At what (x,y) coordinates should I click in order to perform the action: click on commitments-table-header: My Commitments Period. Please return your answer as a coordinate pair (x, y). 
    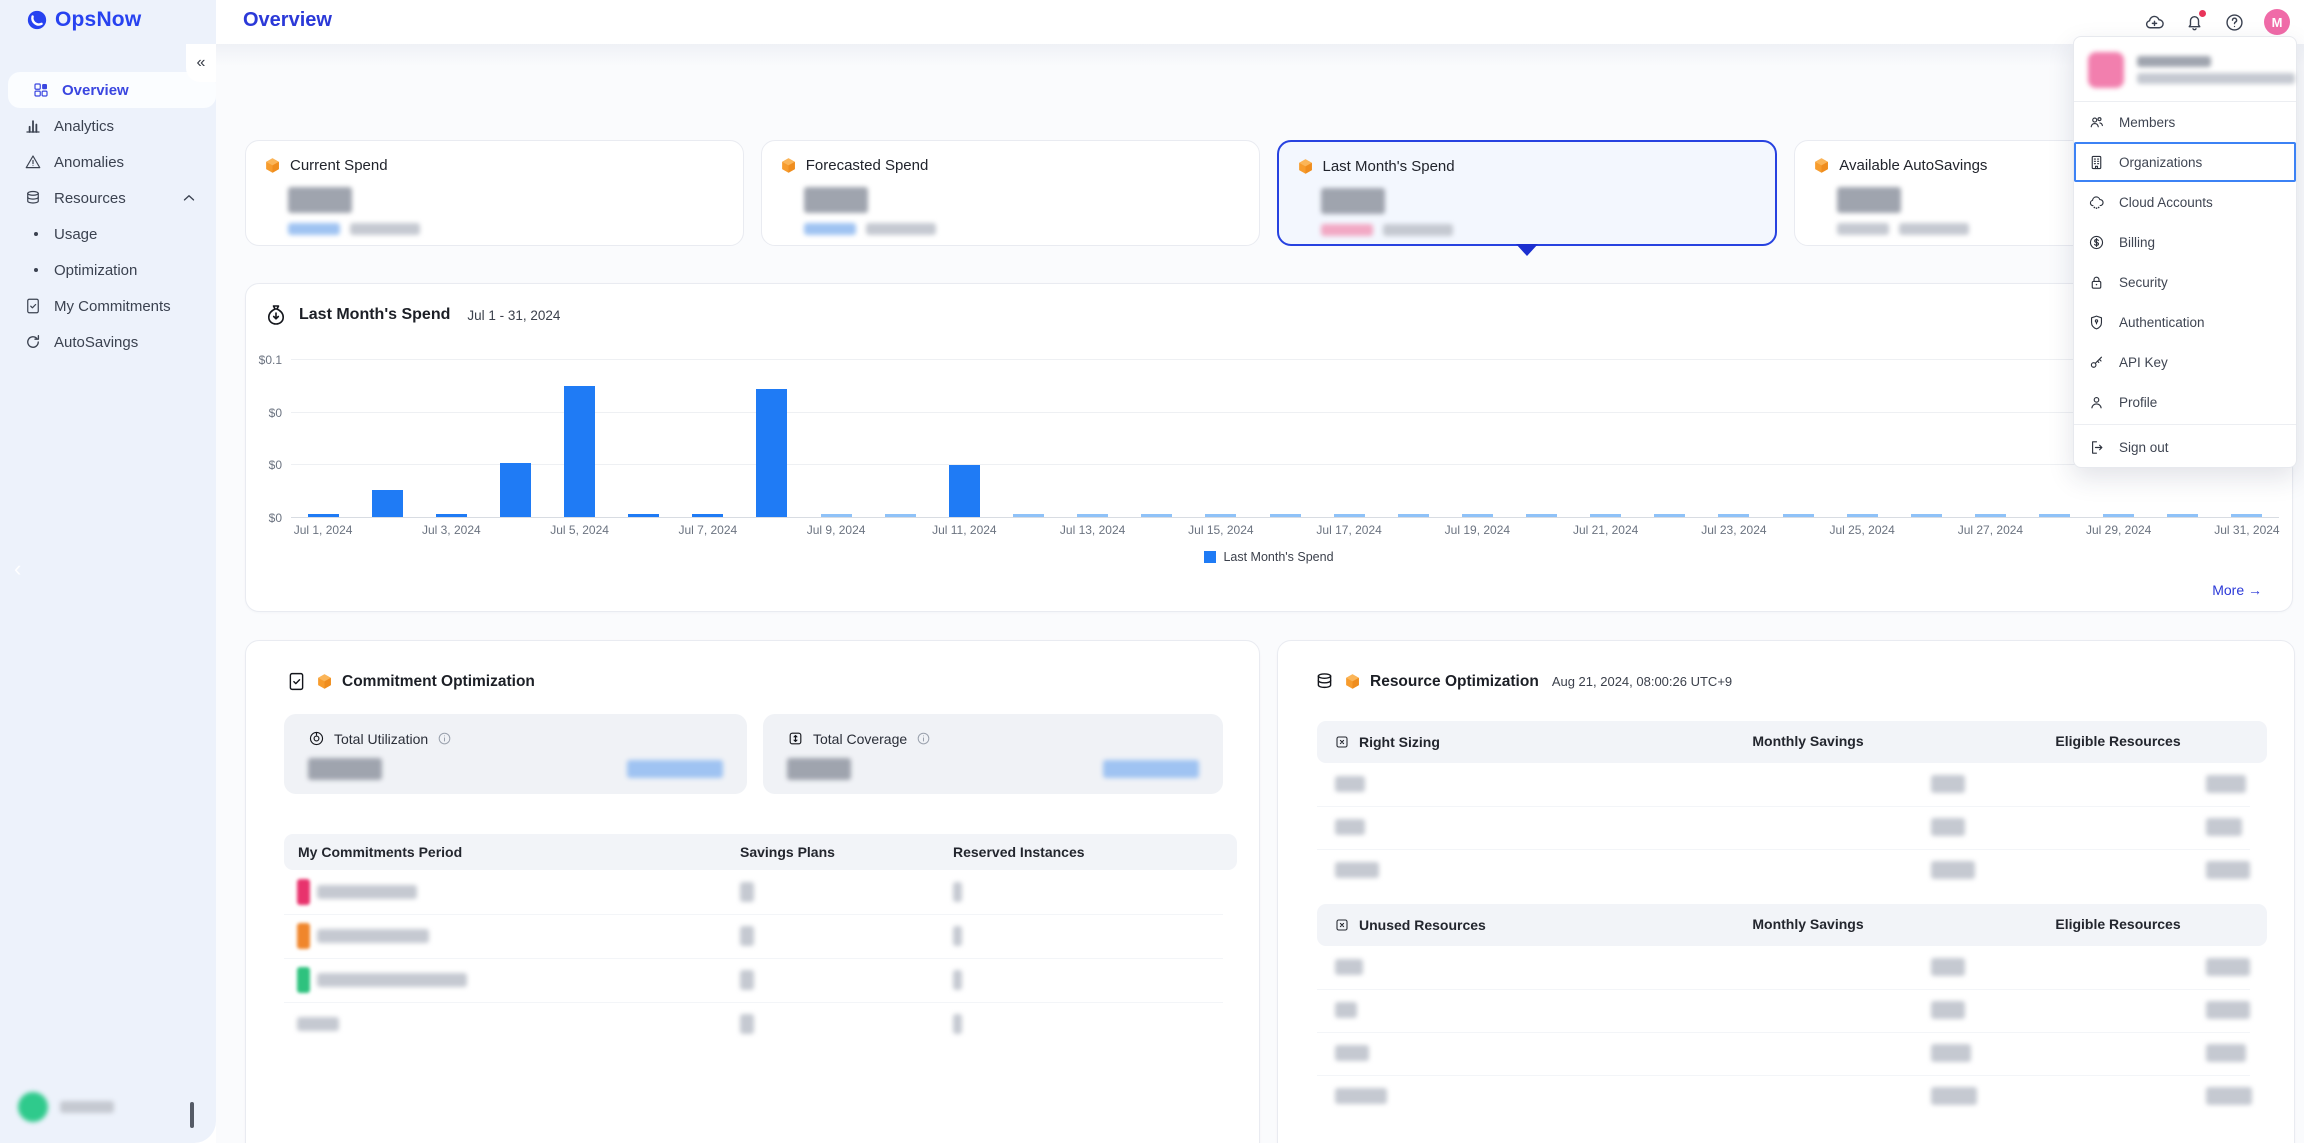
    Looking at the image, I should click on (760, 852).